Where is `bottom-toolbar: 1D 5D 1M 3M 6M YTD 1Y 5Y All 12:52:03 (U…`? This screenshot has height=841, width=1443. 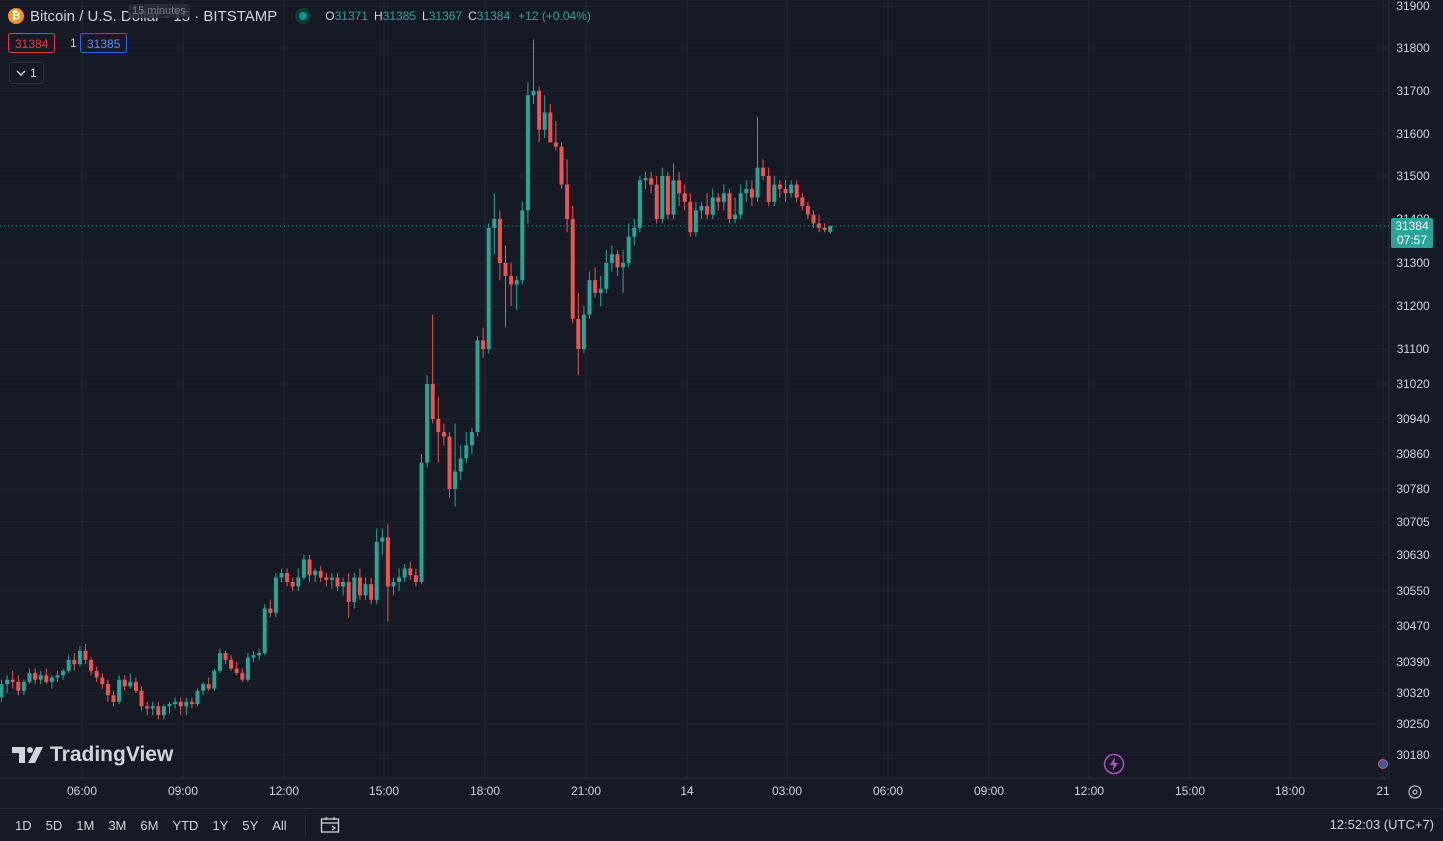
bottom-toolbar: 1D 5D 1M 3M 6M YTD 1Y 5Y All 12:52:03 (U… is located at coordinates (721, 824).